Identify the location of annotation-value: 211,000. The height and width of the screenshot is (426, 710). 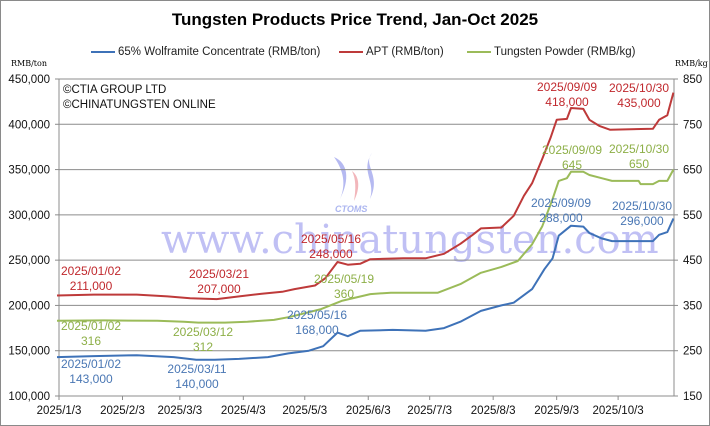
(91, 286).